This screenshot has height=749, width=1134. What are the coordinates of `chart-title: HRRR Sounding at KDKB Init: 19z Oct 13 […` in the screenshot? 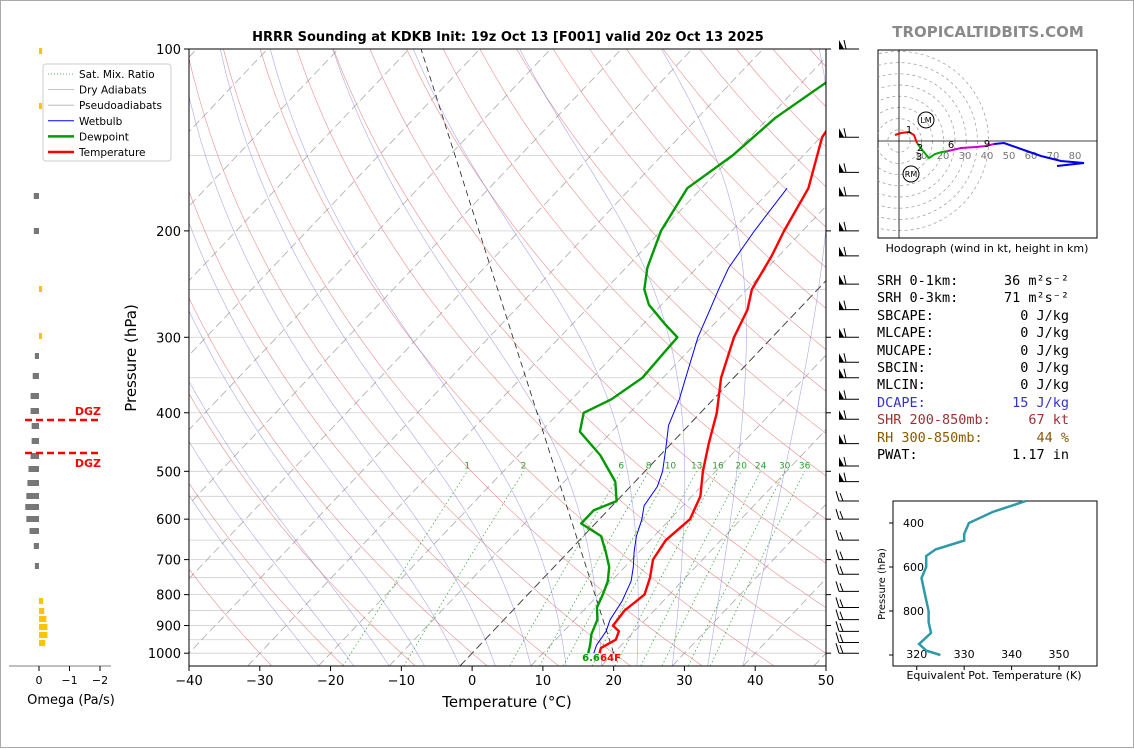 It's located at (508, 37).